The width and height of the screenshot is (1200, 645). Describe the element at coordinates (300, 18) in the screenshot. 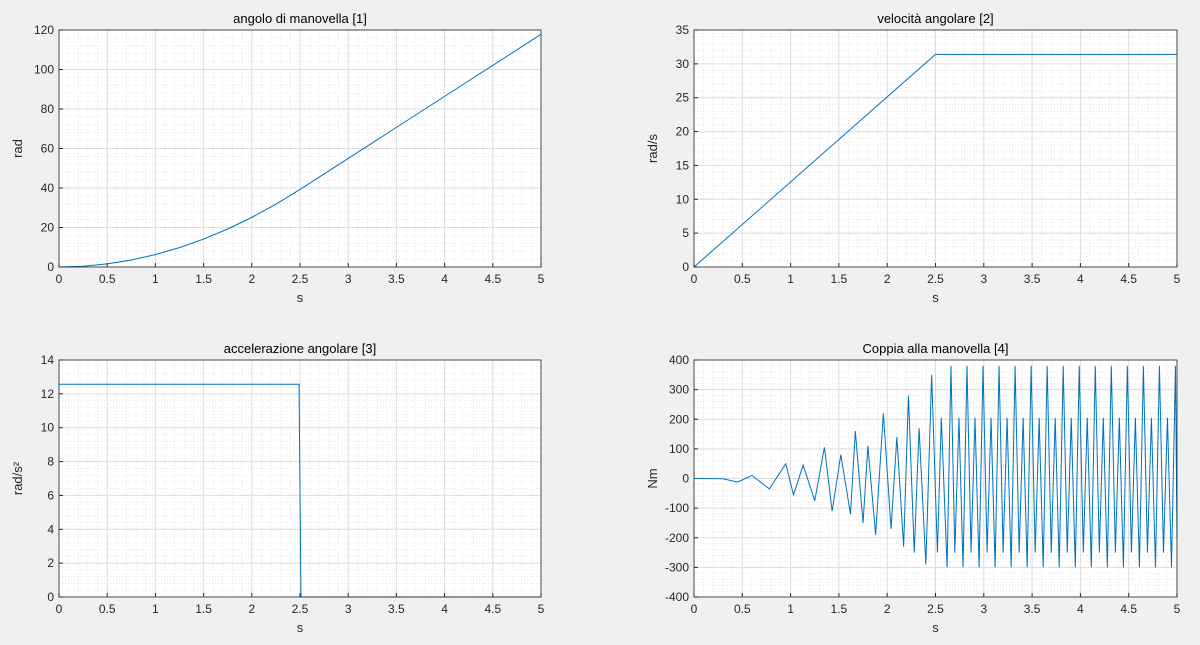

I see `chart-title: angolo di manovella [1]` at that location.